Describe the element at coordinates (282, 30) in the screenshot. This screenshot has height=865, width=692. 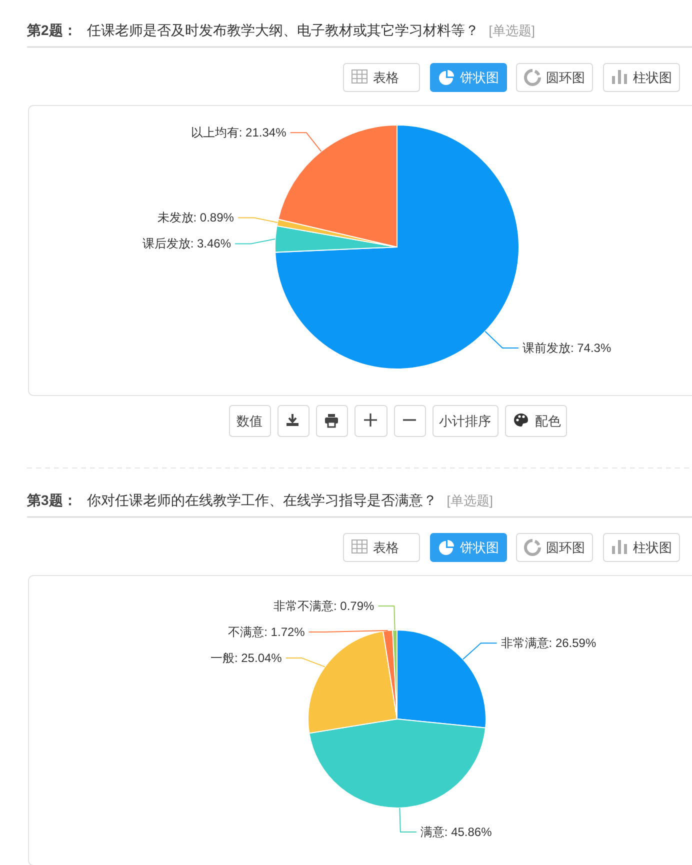
I see `title: 任课老师是否及时发布教学大纲、电子教材或其它学习材料等？` at that location.